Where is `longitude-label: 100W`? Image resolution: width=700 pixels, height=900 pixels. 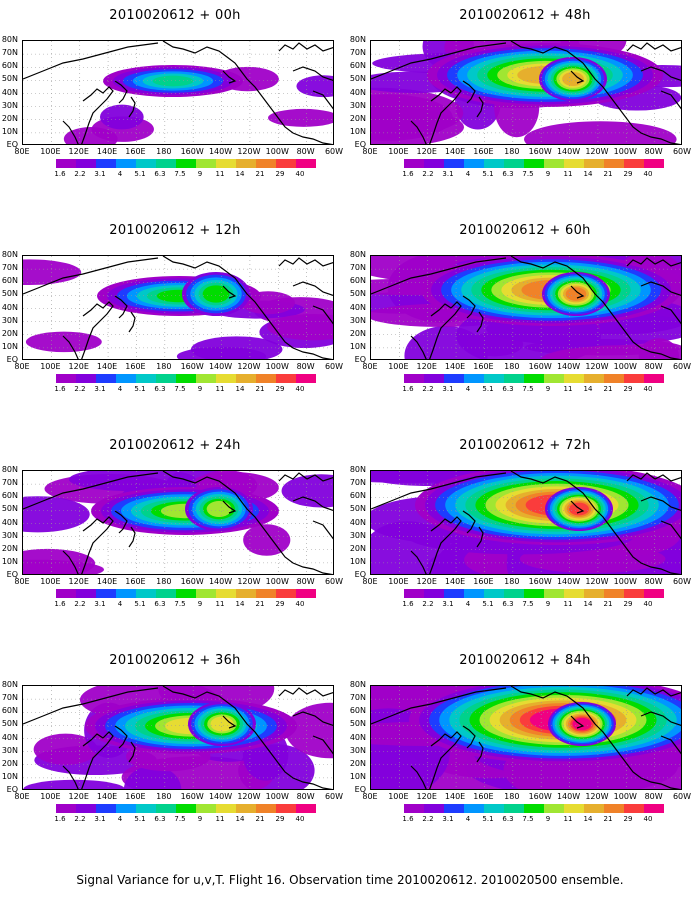 longitude-label: 100W is located at coordinates (625, 366).